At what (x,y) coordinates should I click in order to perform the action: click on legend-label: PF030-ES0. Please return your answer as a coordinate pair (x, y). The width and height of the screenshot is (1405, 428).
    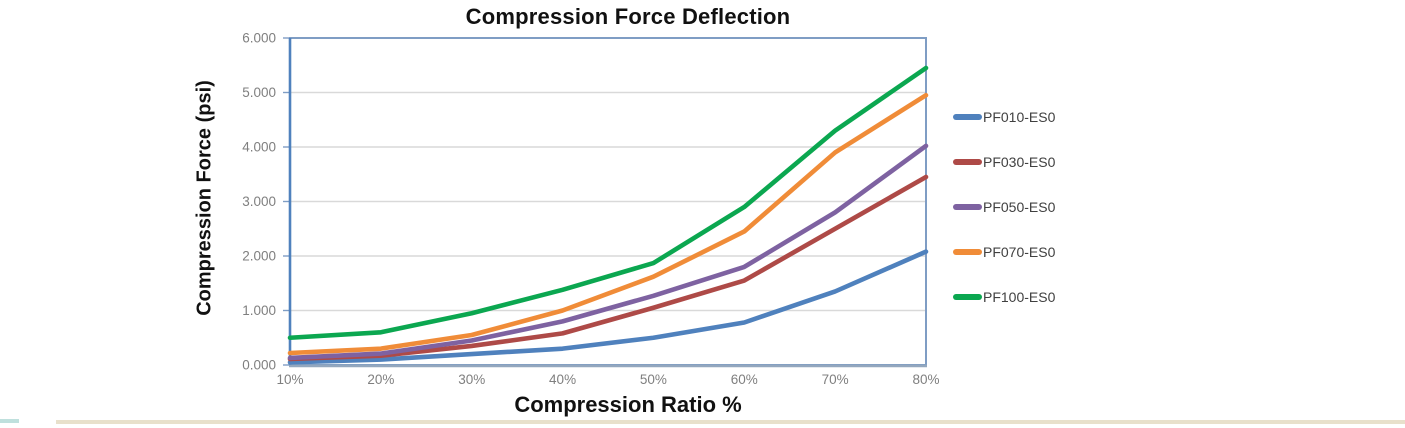
    Looking at the image, I should click on (1019, 161).